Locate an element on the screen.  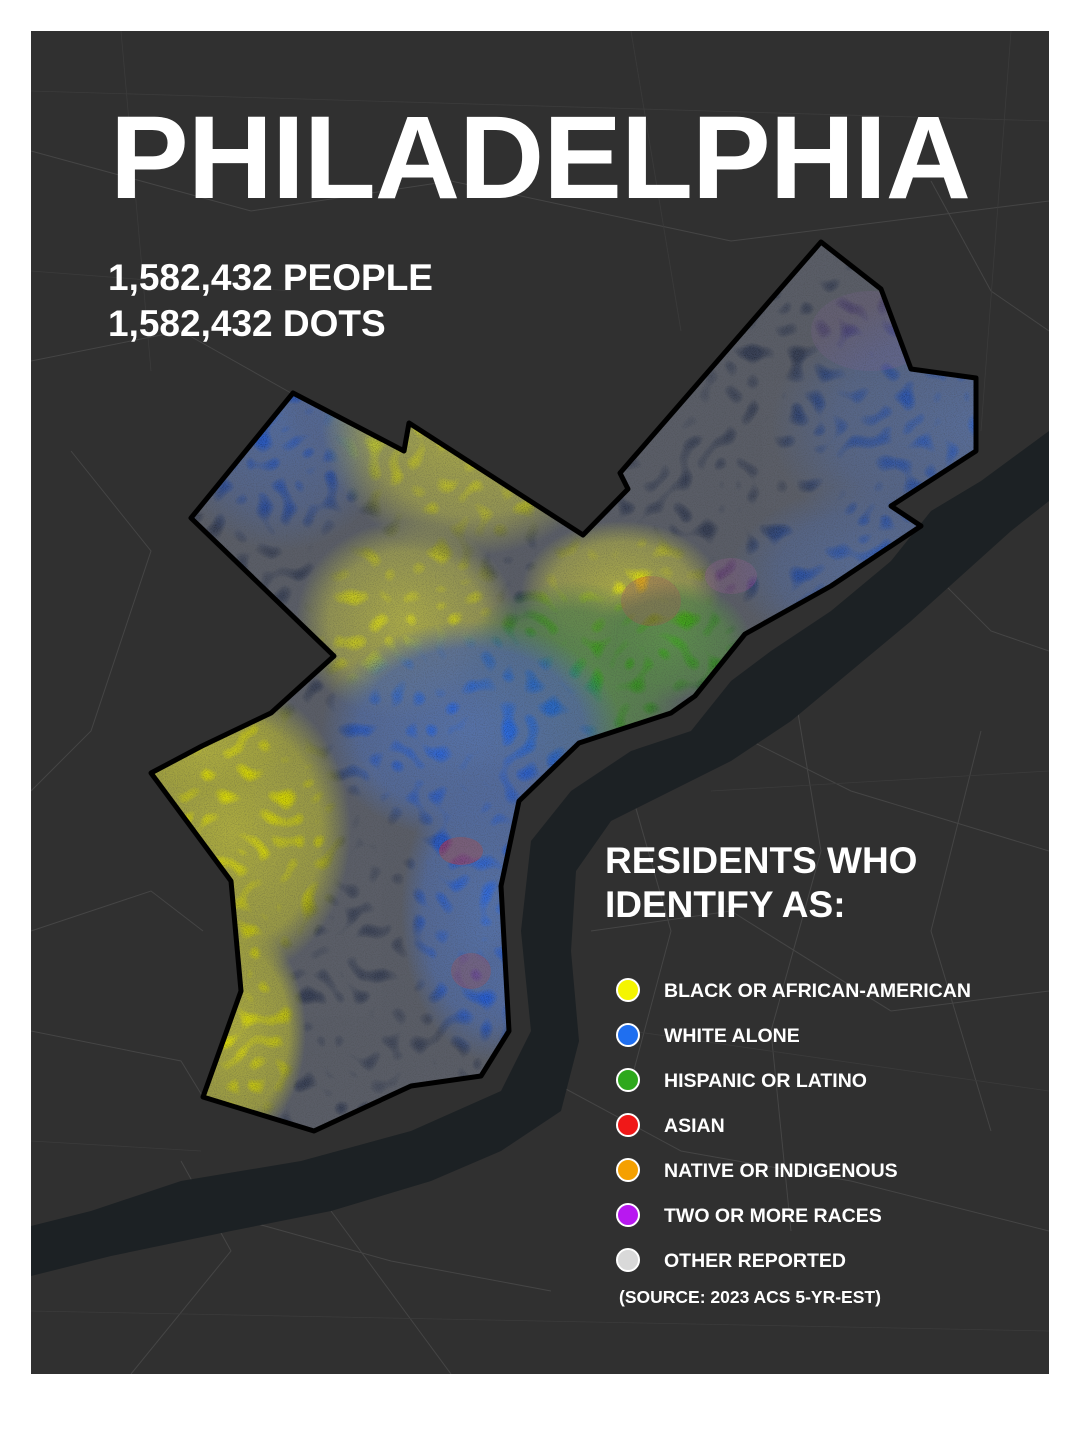
legend-heading-line-1: RESIDENTS WHO is located at coordinates (761, 860).